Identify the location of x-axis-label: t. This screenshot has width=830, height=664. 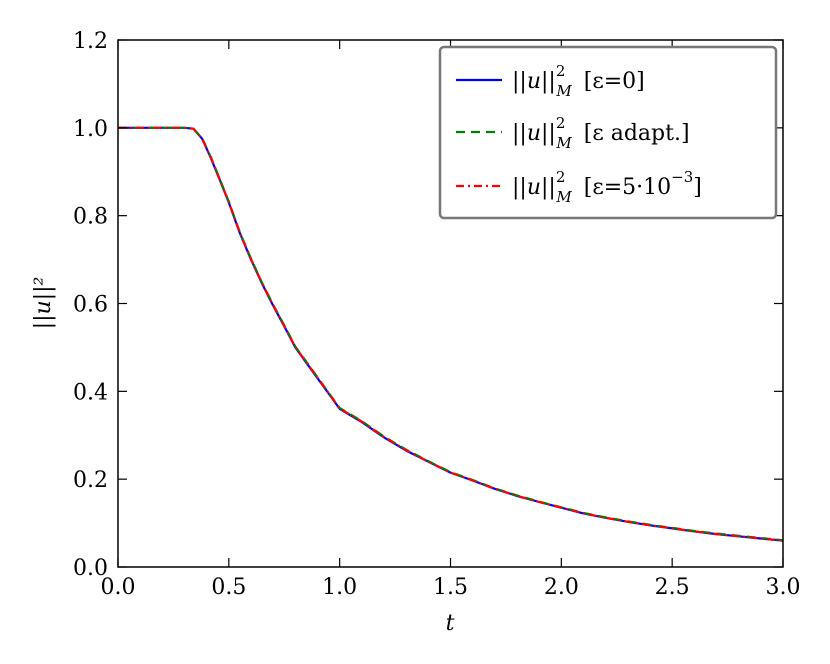
(450, 623).